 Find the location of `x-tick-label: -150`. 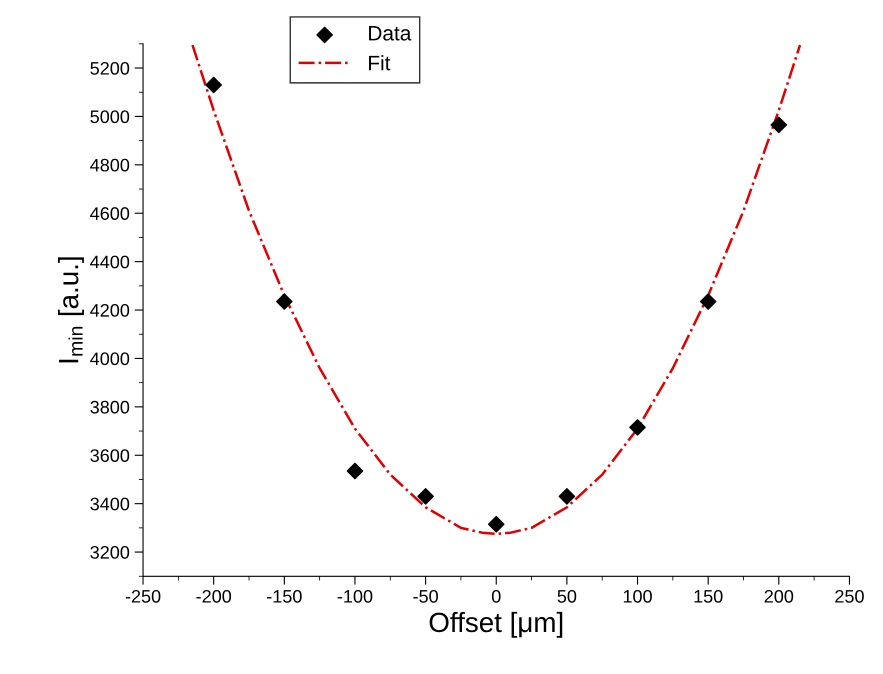

x-tick-label: -150 is located at coordinates (284, 596).